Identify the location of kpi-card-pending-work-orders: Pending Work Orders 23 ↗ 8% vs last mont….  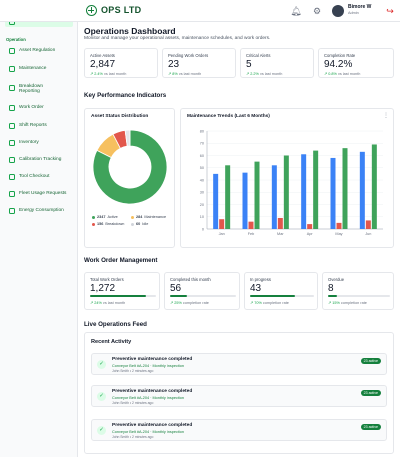
(199, 63).